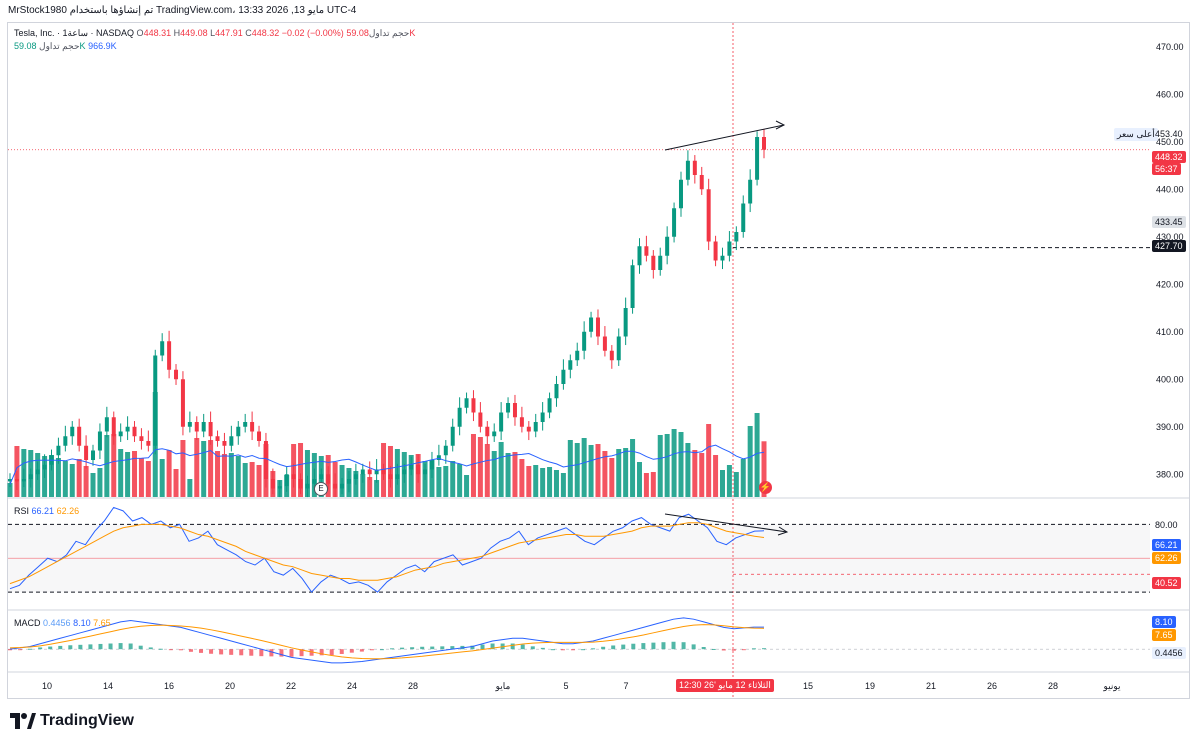 This screenshot has height=744, width=1200. Describe the element at coordinates (724, 137) in the screenshot. I see `trendline-price` at that location.